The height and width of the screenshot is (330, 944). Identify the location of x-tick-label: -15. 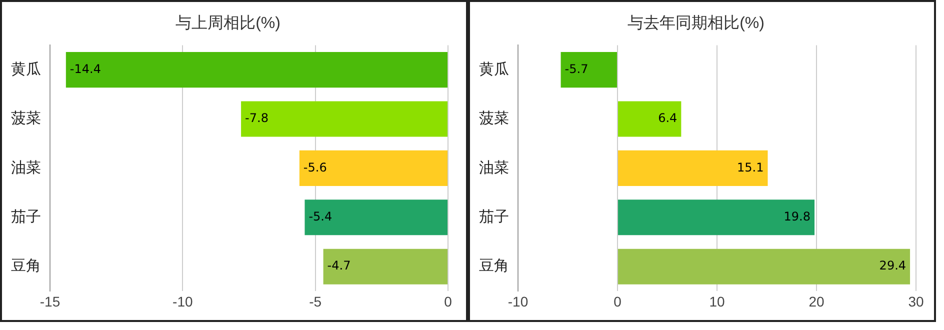
(50, 301).